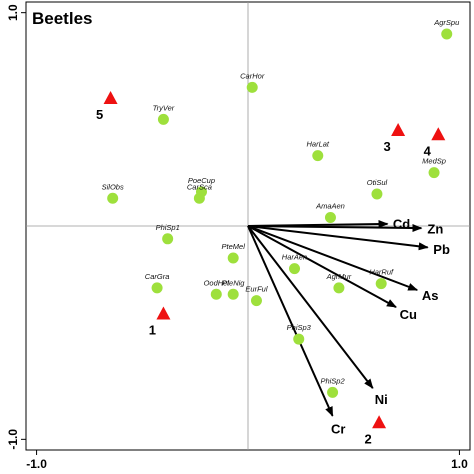 The height and width of the screenshot is (474, 474). What do you see at coordinates (168, 227) in the screenshot?
I see `species-label: PhiSp1` at bounding box center [168, 227].